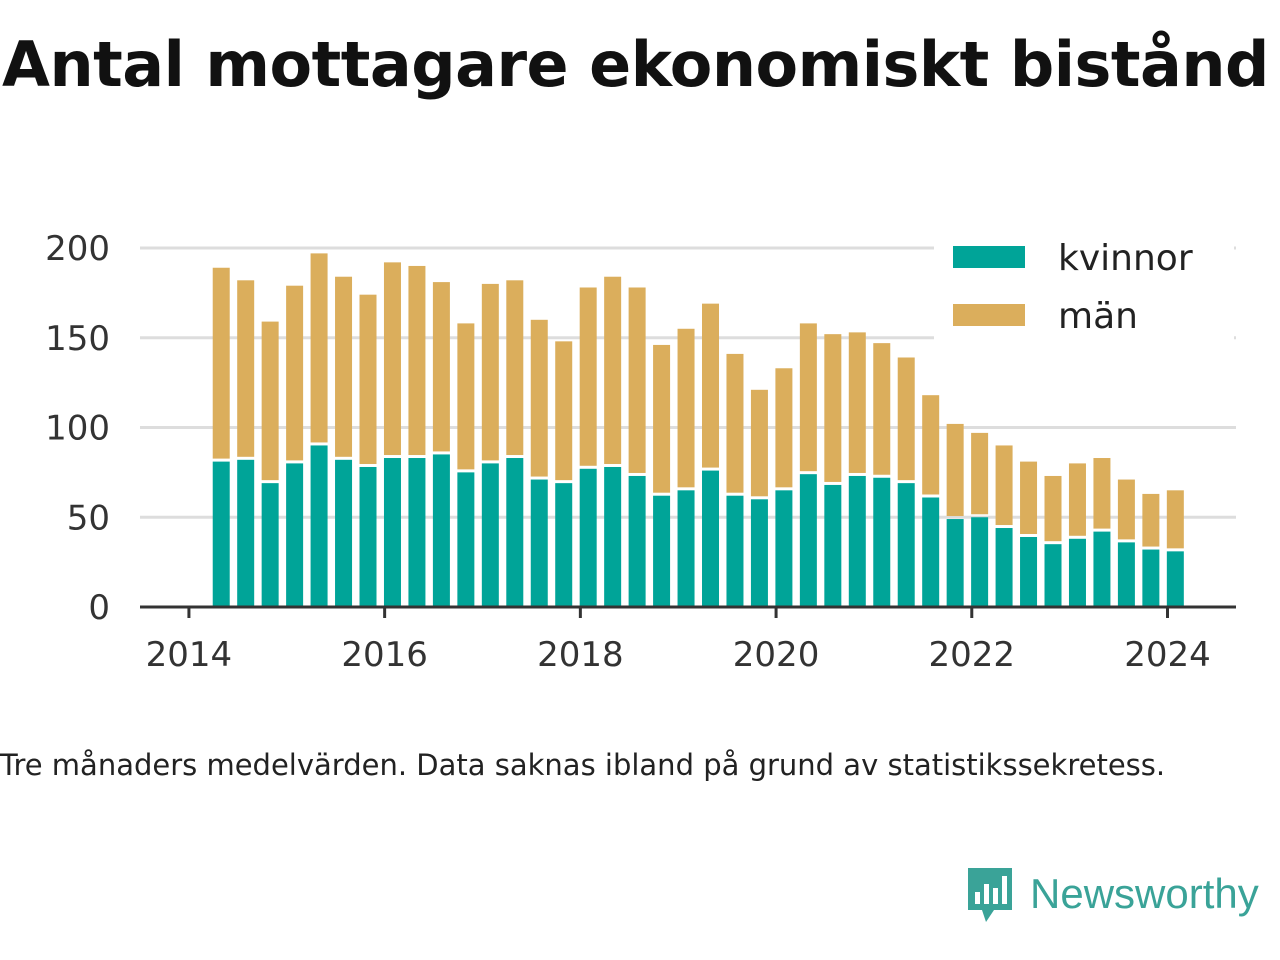 This screenshot has height=960, width=1280. Describe the element at coordinates (580, 655) in the screenshot. I see `x-tick-label: 2018` at that location.